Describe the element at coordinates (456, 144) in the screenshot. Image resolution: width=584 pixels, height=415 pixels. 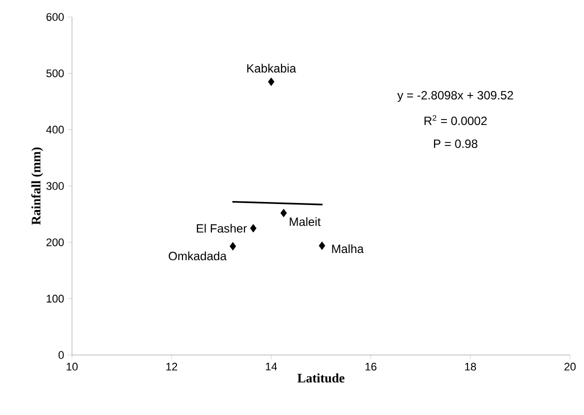
I see `annotation: P = 0.98` at that location.